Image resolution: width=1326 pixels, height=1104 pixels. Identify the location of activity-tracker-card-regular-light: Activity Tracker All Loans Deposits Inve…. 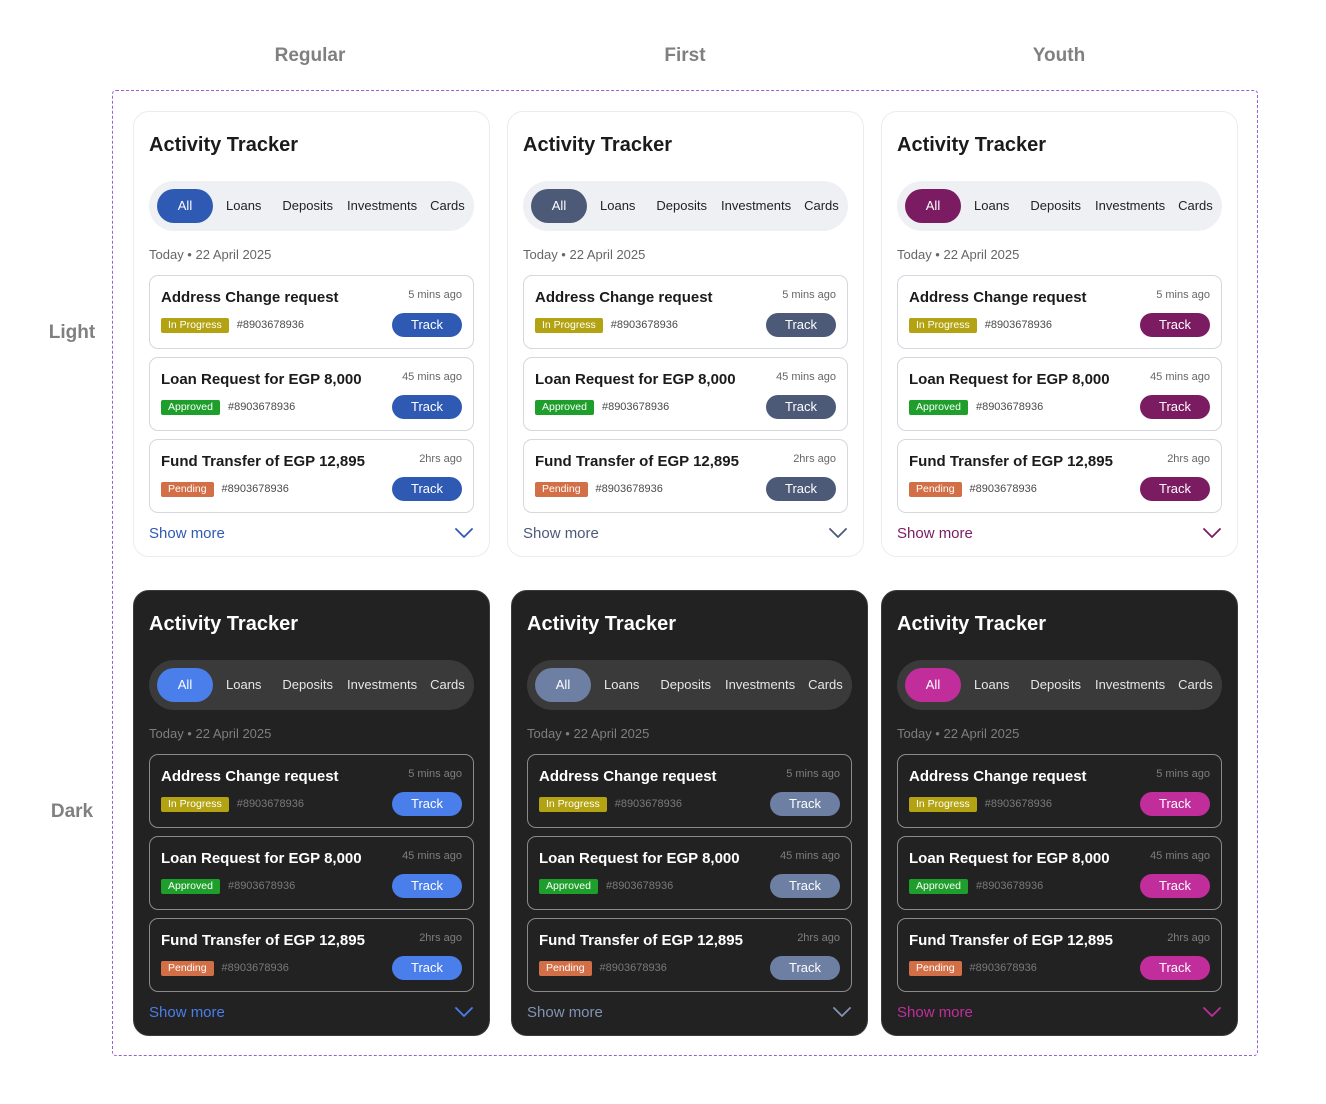
(311, 334).